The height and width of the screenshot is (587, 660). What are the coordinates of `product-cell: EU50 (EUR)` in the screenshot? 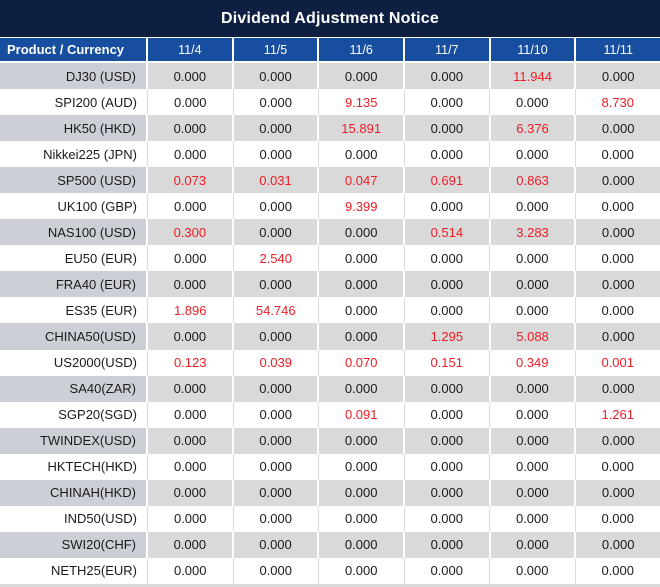 It's located at (74, 258).